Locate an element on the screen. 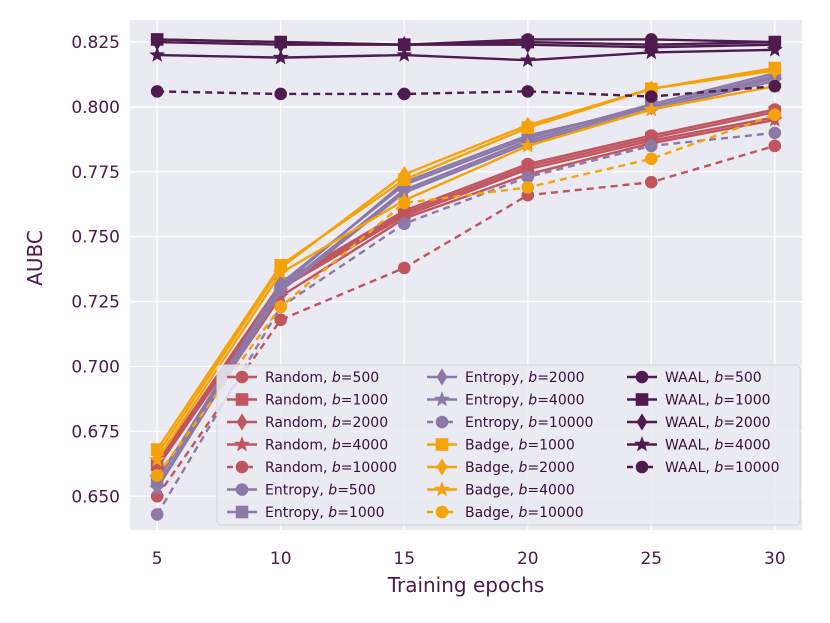  legend-label: WAAL, b=10000 is located at coordinates (722, 468).